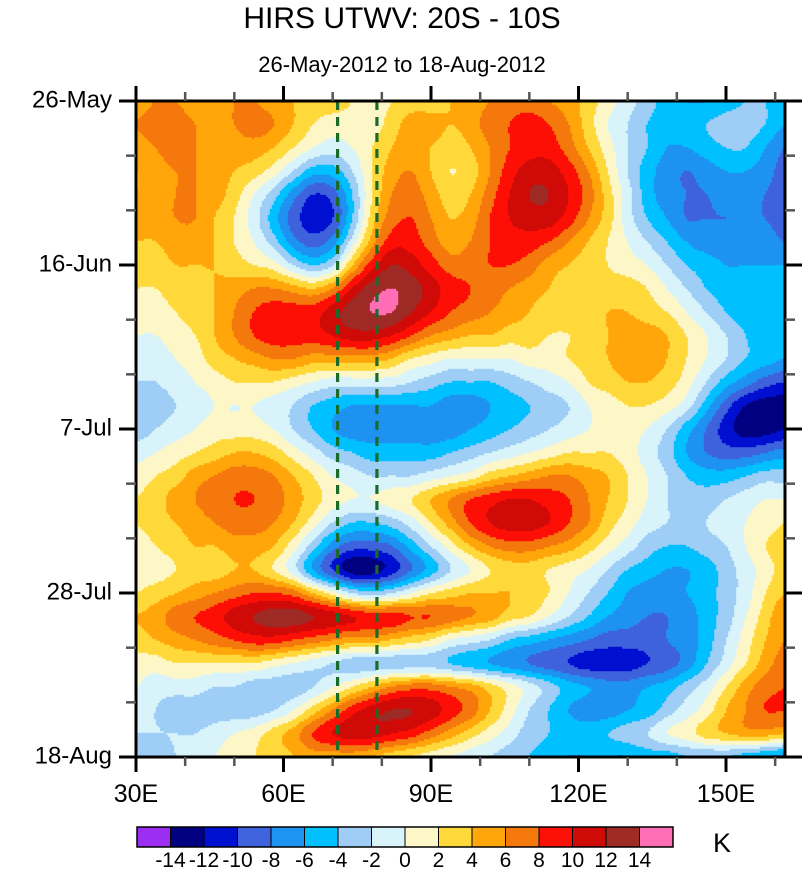 The image size is (804, 869). Describe the element at coordinates (506, 859) in the screenshot. I see `colorbar-tick-label: 6` at that location.